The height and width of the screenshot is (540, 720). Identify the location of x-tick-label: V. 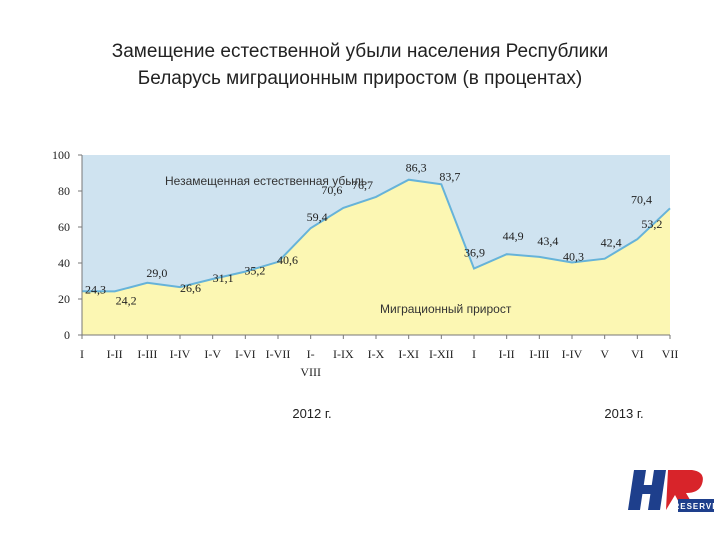
(604, 354).